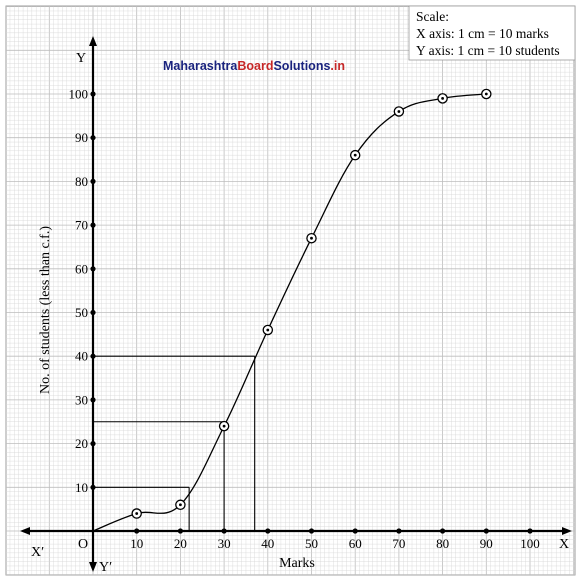 This screenshot has height=582, width=581. I want to click on x-tick-label: 70, so click(398, 543).